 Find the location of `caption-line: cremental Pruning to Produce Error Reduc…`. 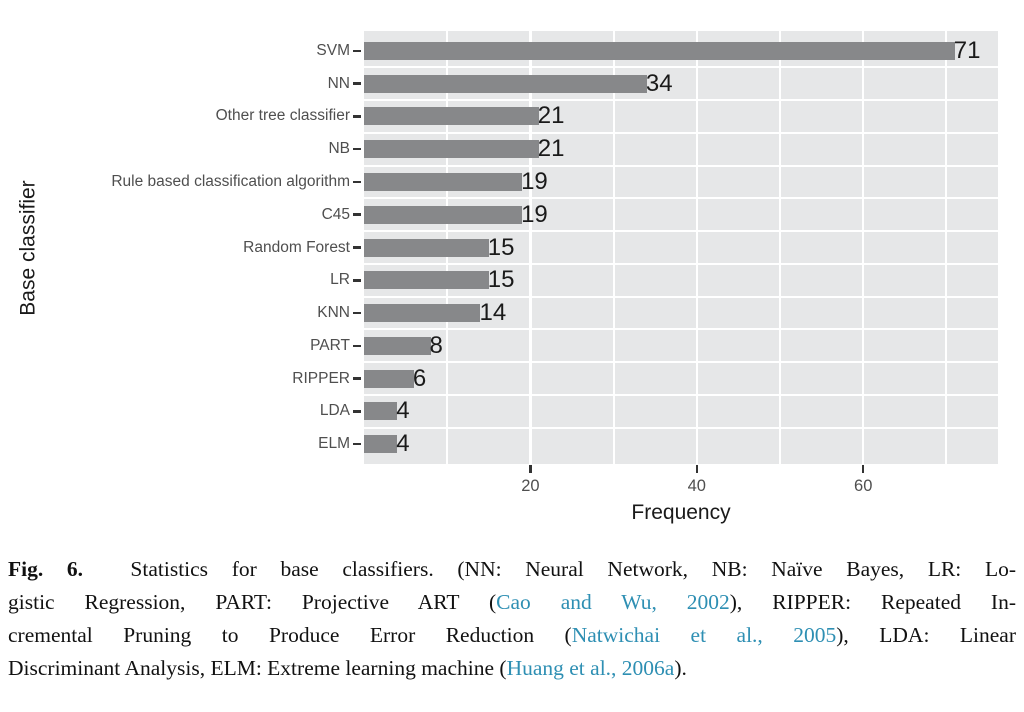

caption-line: cremental Pruning to Produce Error Reduc… is located at coordinates (512, 635).